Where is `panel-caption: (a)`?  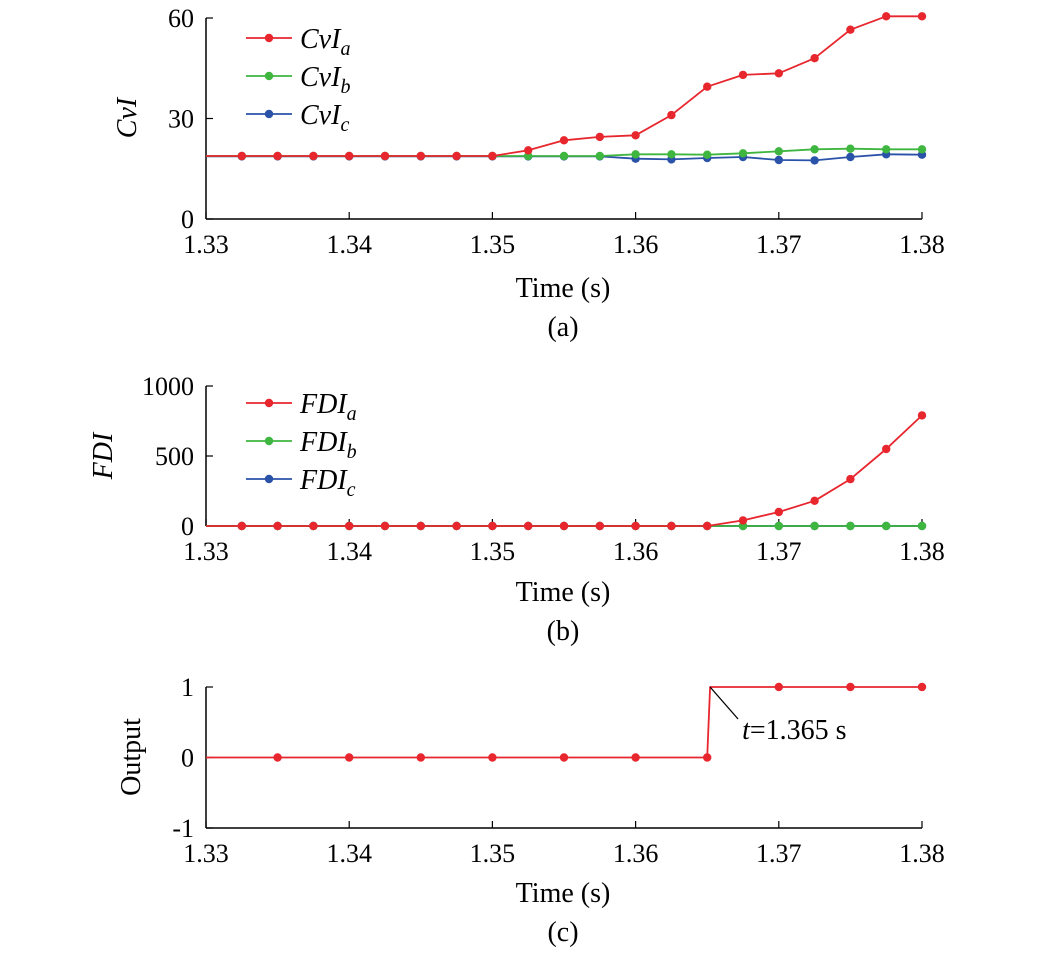 panel-caption: (a) is located at coordinates (562, 327).